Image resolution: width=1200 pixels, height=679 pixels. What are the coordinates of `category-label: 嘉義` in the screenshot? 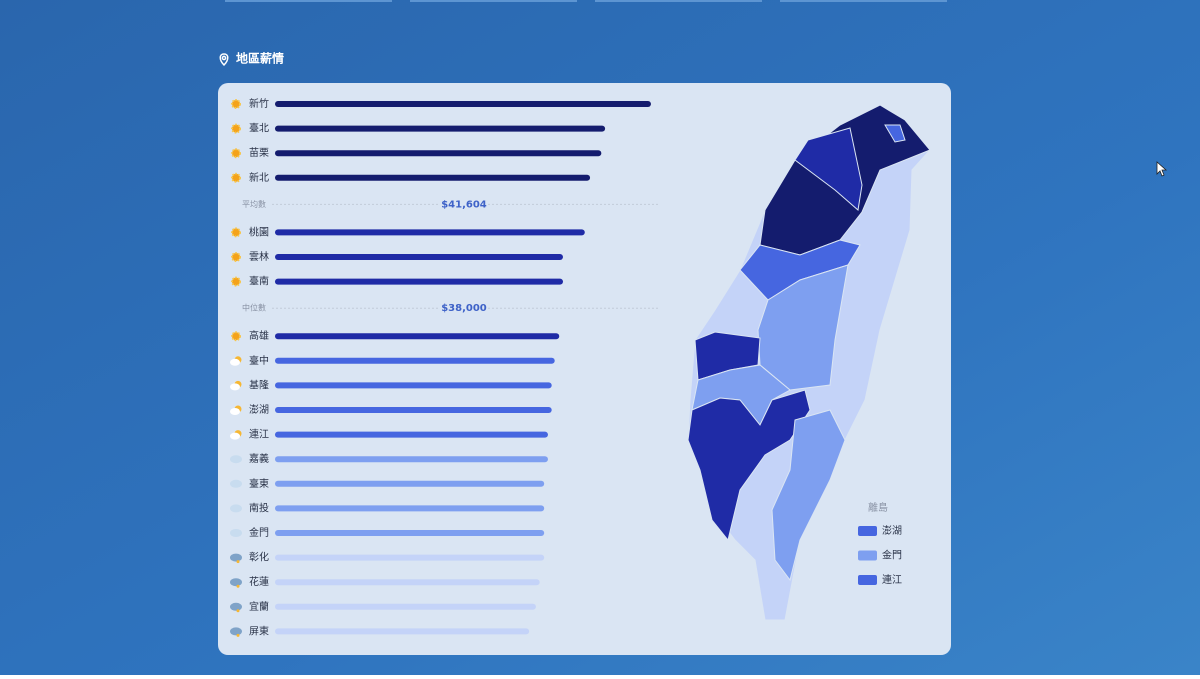 It's located at (259, 458).